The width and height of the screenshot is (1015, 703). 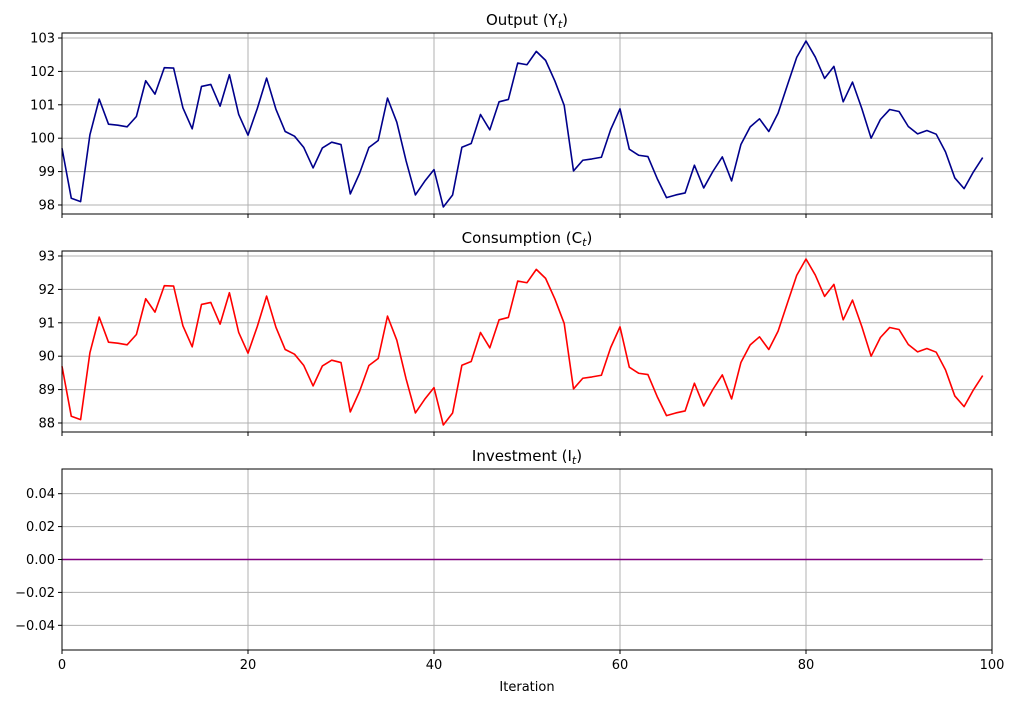 What do you see at coordinates (46, 172) in the screenshot?
I see `output-ytick-label: 99` at bounding box center [46, 172].